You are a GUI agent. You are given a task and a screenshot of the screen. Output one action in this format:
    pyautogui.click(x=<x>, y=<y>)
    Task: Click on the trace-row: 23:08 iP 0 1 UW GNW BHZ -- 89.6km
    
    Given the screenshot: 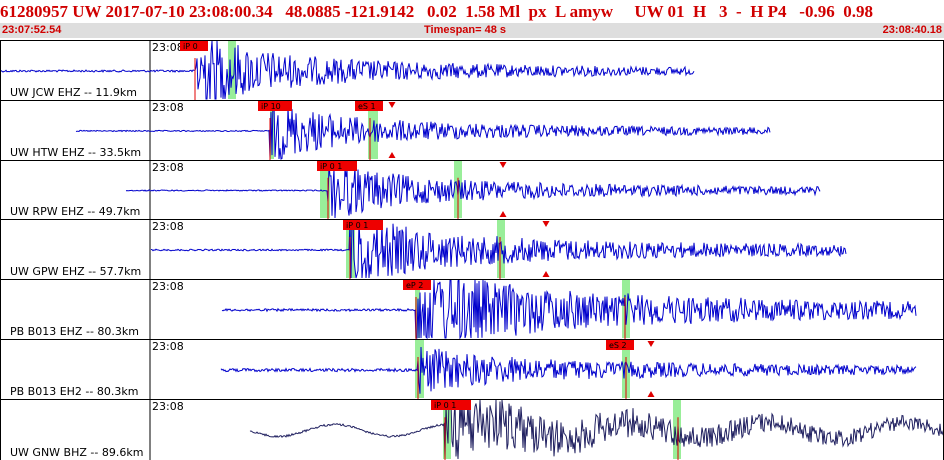 What is the action you would take?
    pyautogui.click(x=472, y=429)
    